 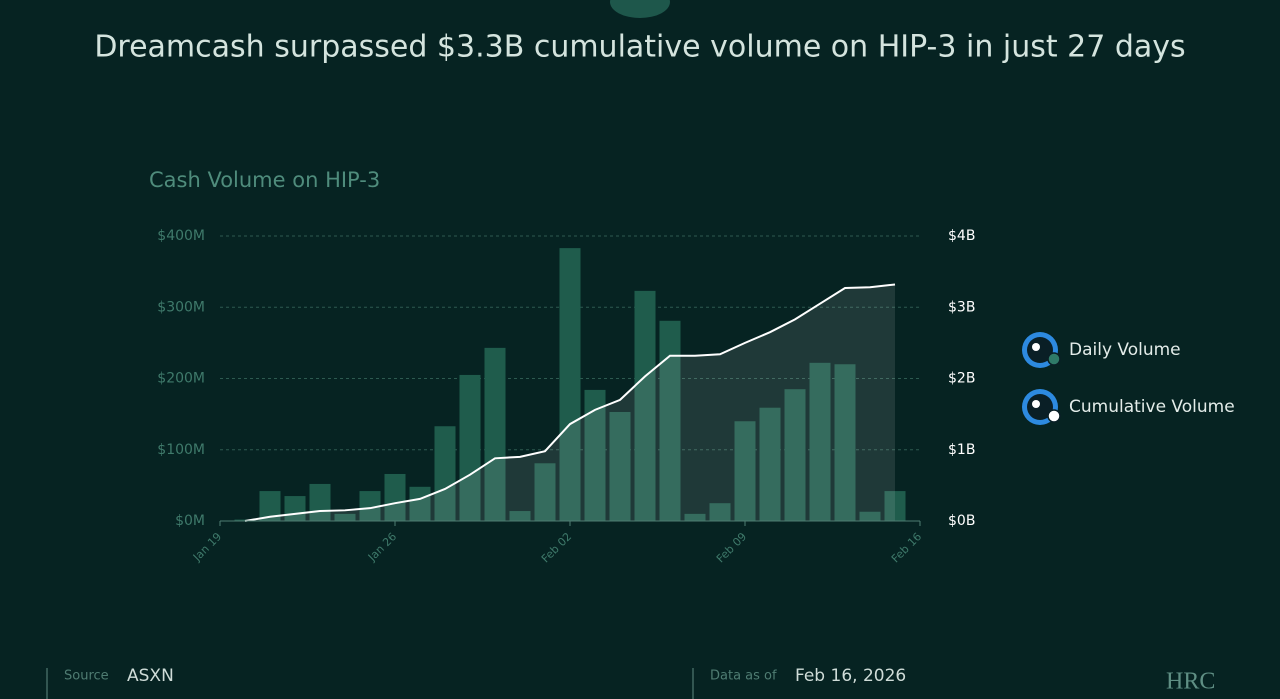 What do you see at coordinates (1125, 350) in the screenshot?
I see `legend-label: Daily Volume` at bounding box center [1125, 350].